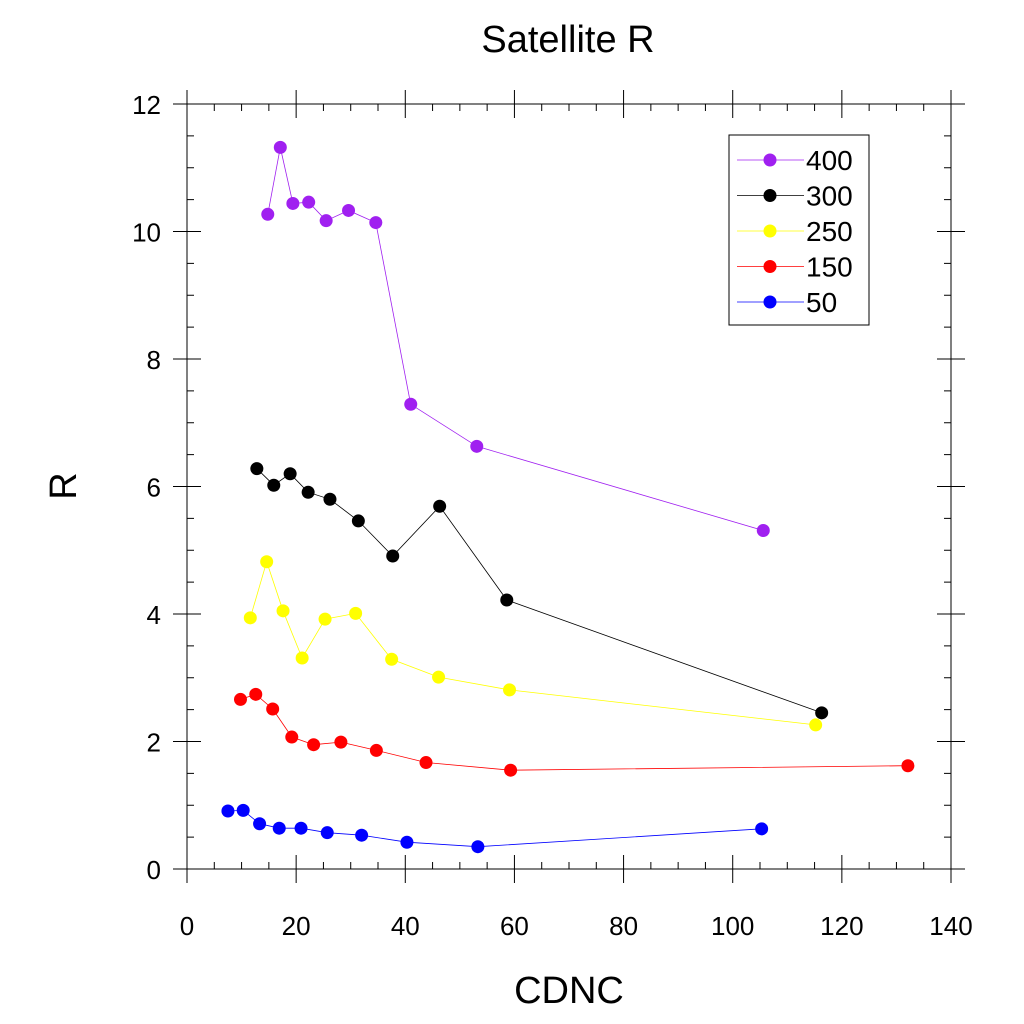 The width and height of the screenshot is (1024, 1024). What do you see at coordinates (795, 231) in the screenshot?
I see `legend-item-250: 250` at bounding box center [795, 231].